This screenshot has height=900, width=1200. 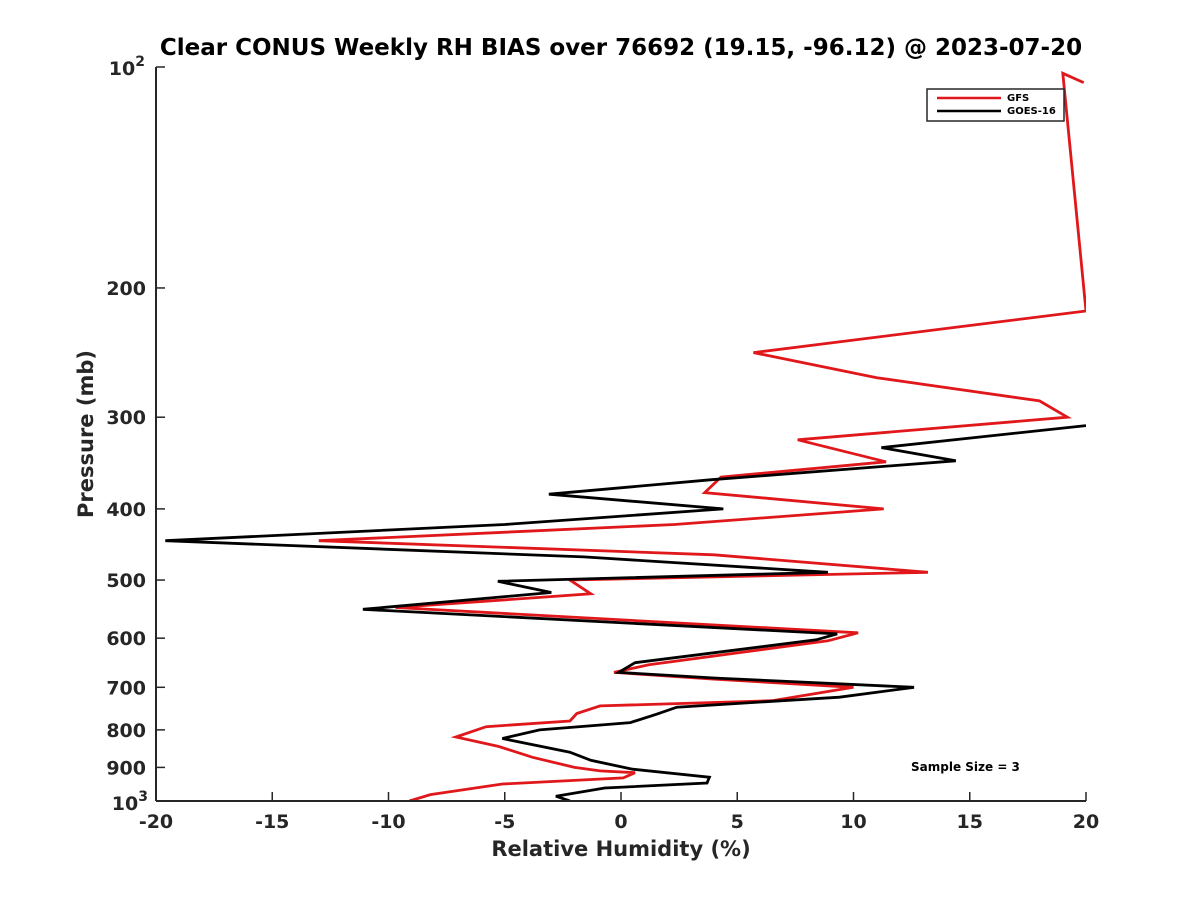 I want to click on y-tick-label: 900, so click(x=126, y=768).